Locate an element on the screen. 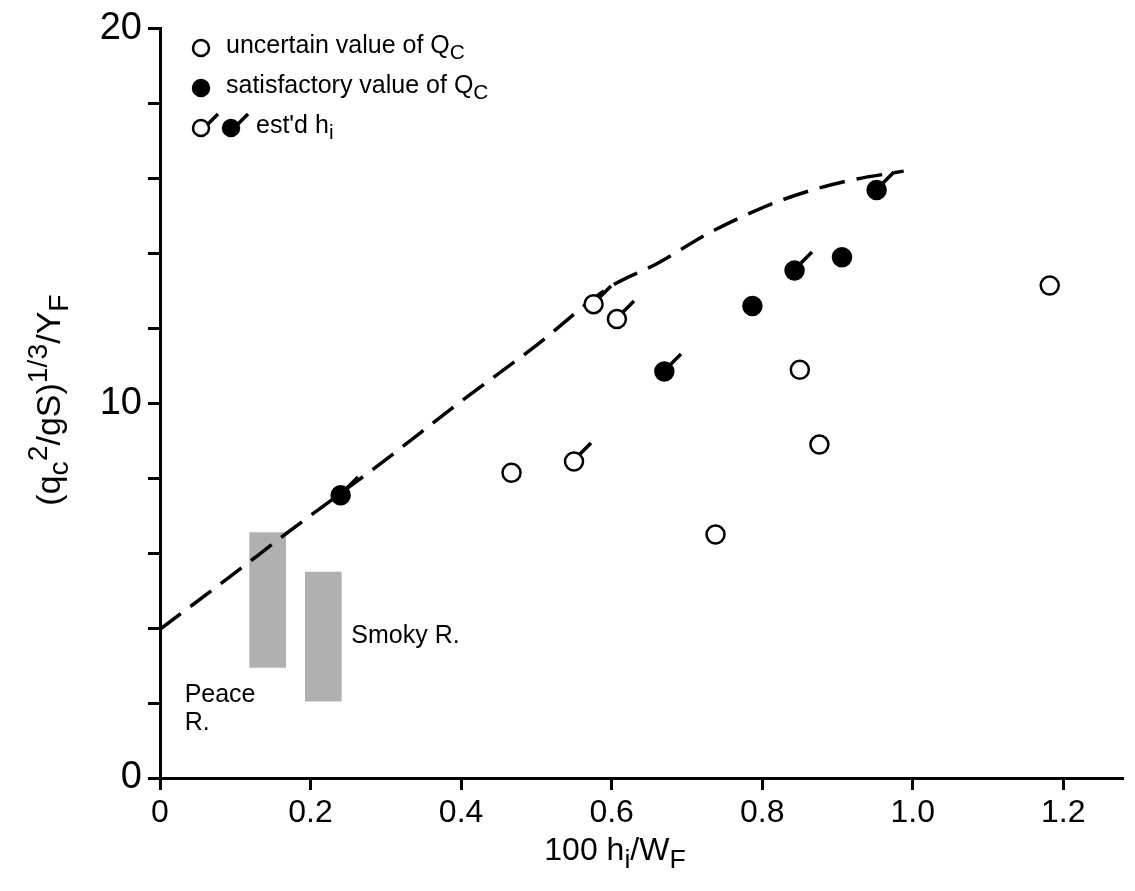 The height and width of the screenshot is (891, 1135). legend-label: est'd h$_{i}$ is located at coordinates (295, 126).